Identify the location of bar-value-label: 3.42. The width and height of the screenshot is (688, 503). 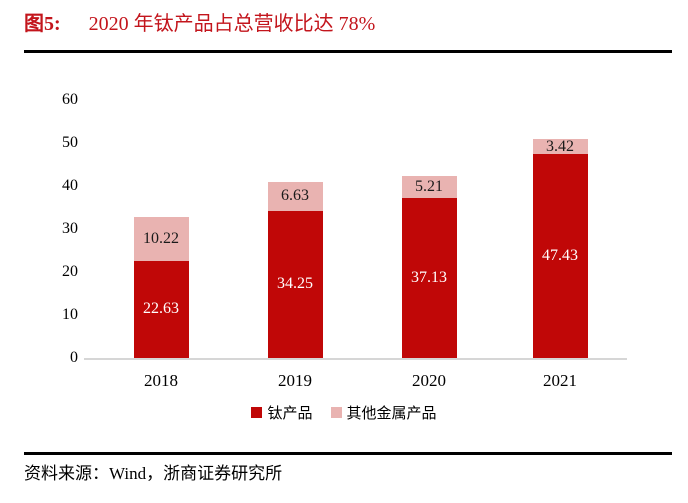
(560, 146).